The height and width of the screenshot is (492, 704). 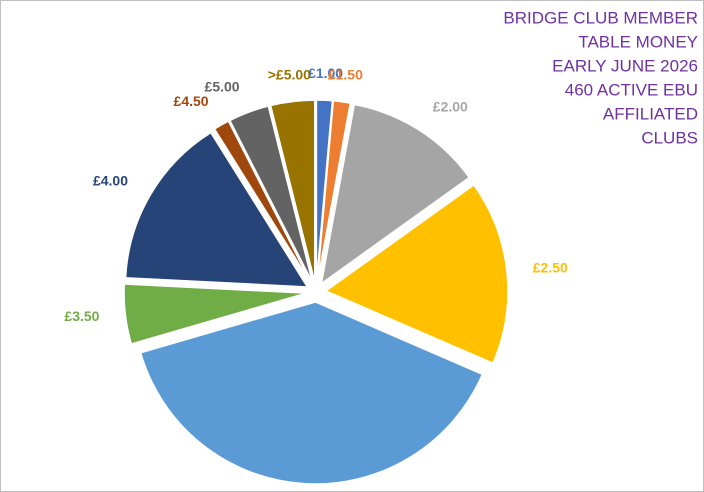 I want to click on data-label: £1.50, so click(x=345, y=75).